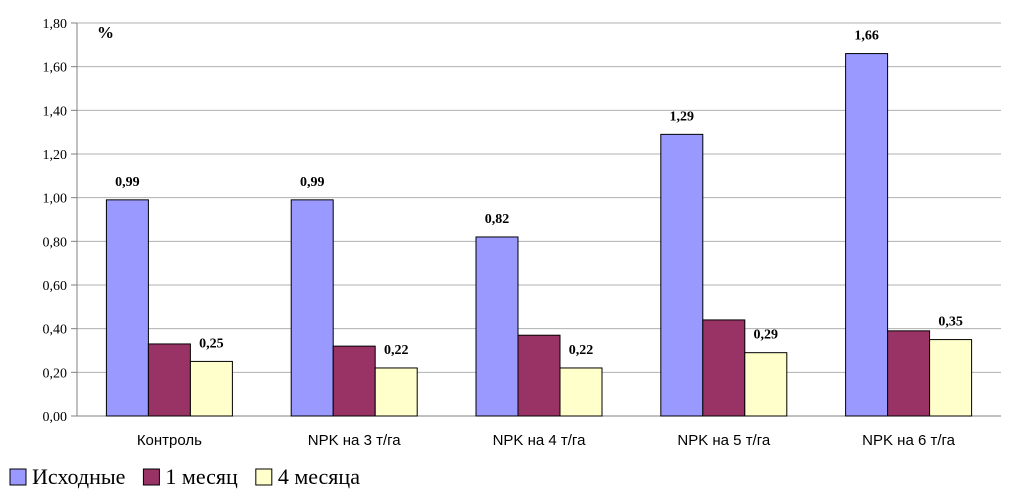 The image size is (1012, 504). What do you see at coordinates (169, 440) in the screenshot?
I see `x-tick-label: Контроль` at bounding box center [169, 440].